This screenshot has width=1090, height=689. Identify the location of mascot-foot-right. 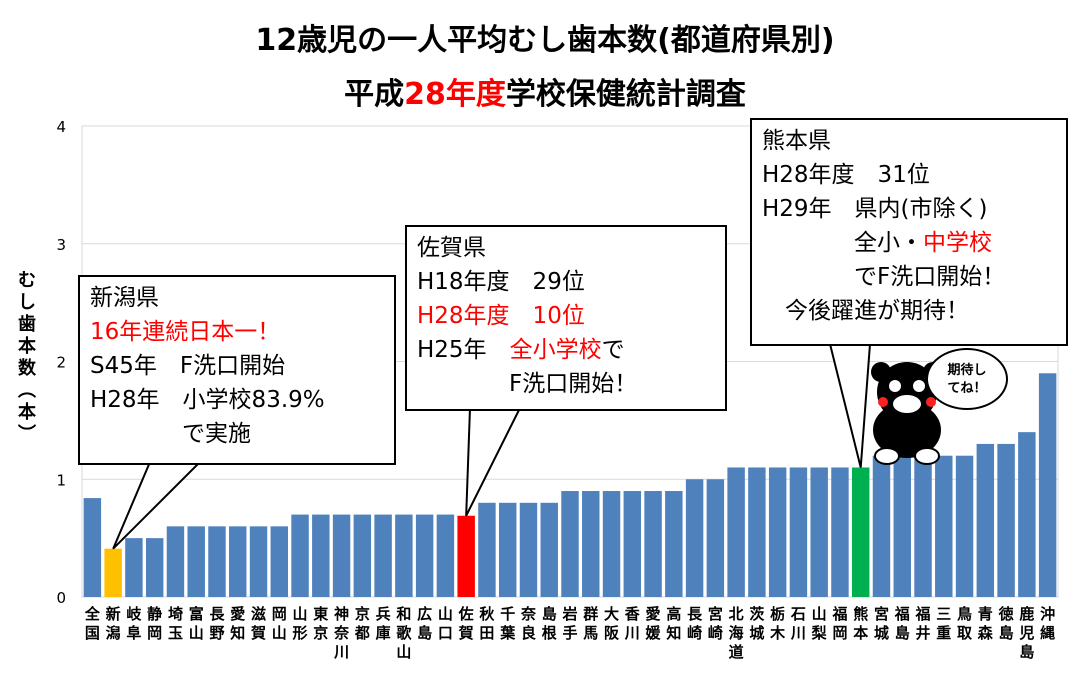
(927, 456).